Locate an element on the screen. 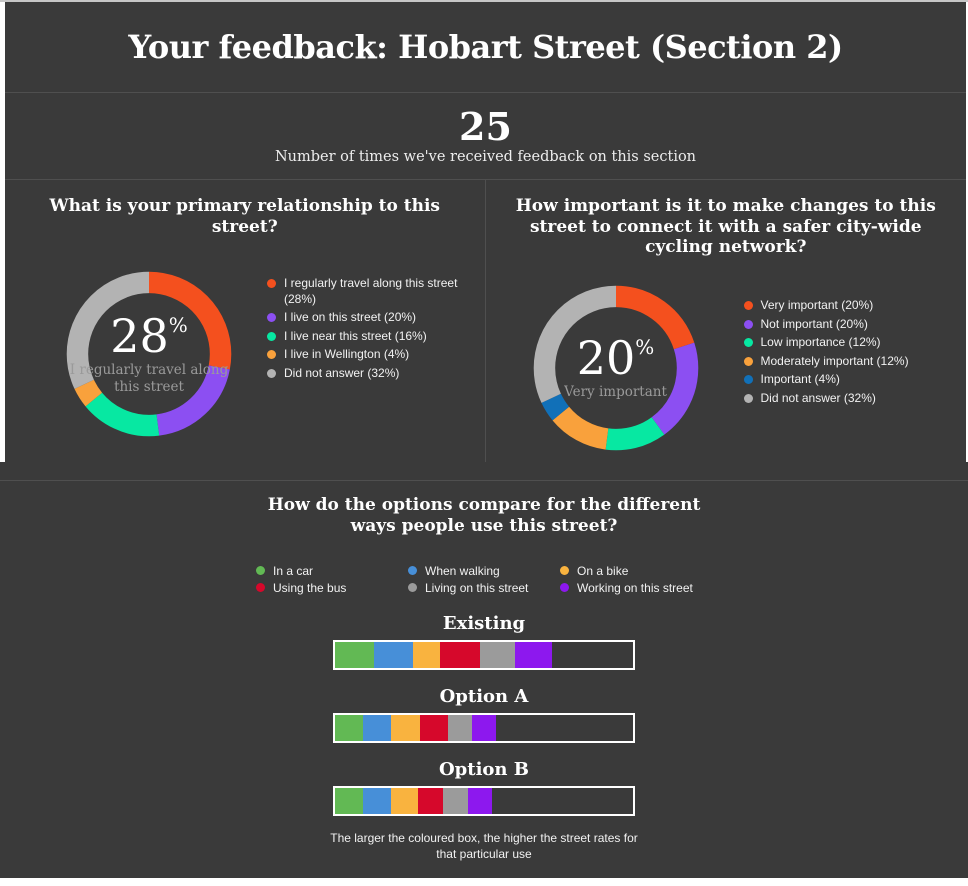 Image resolution: width=968 pixels, height=886 pixels. legend-label: I live in Wellington (4%) is located at coordinates (347, 354).